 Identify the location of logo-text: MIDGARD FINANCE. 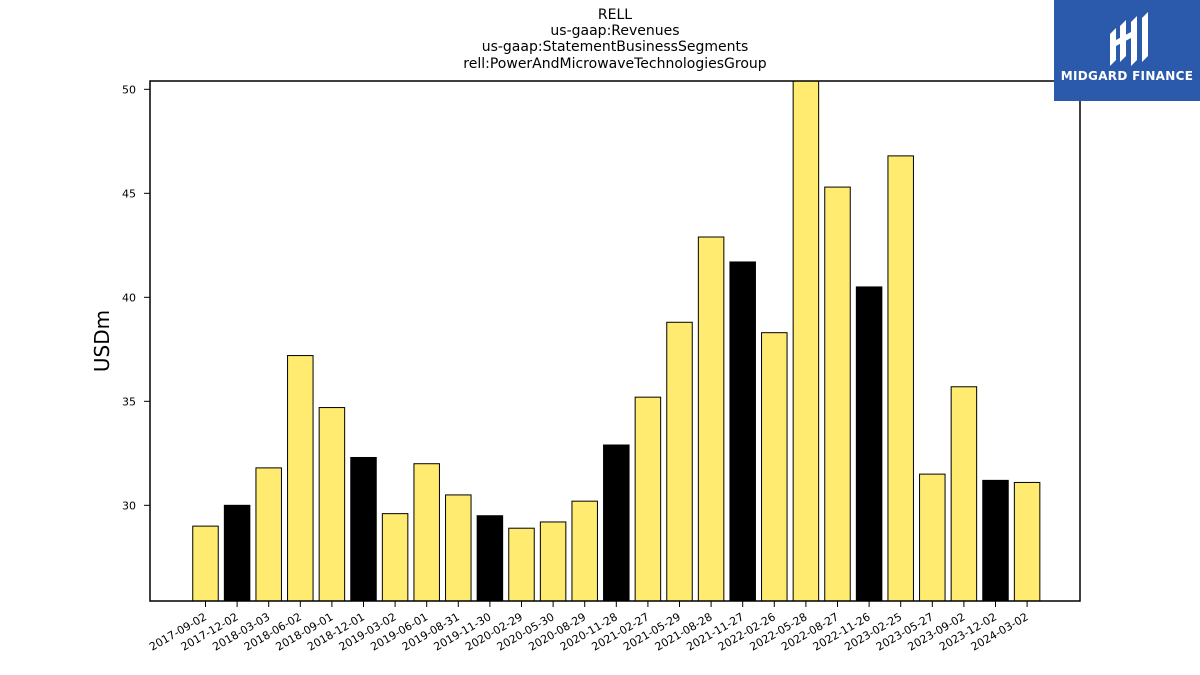
(1127, 76).